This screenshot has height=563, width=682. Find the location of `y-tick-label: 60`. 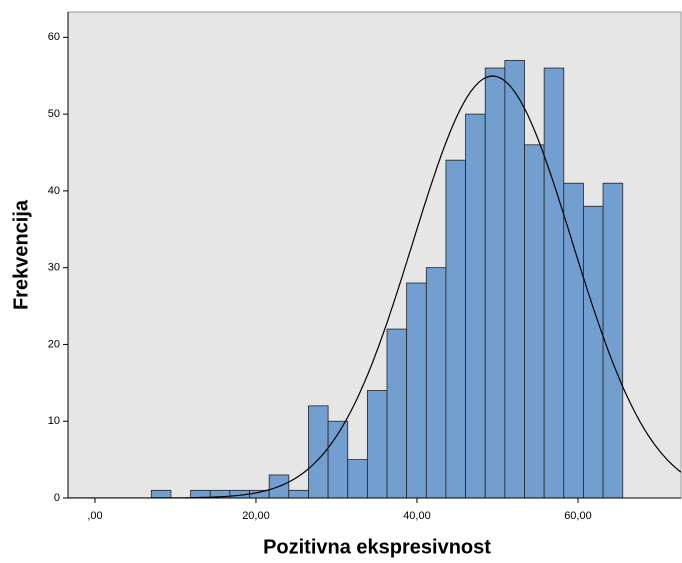

y-tick-label: 60 is located at coordinates (54, 37).